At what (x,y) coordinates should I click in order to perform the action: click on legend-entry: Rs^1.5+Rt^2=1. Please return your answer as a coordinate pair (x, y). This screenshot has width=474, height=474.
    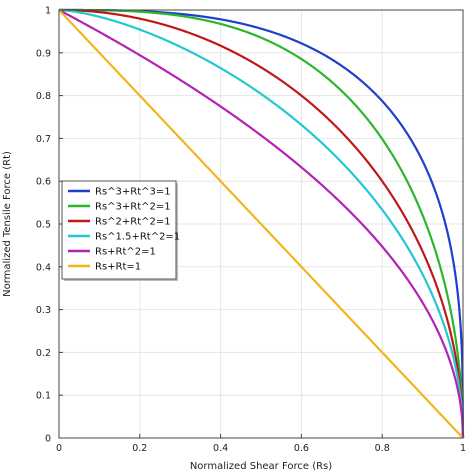
    Looking at the image, I should click on (137, 237).